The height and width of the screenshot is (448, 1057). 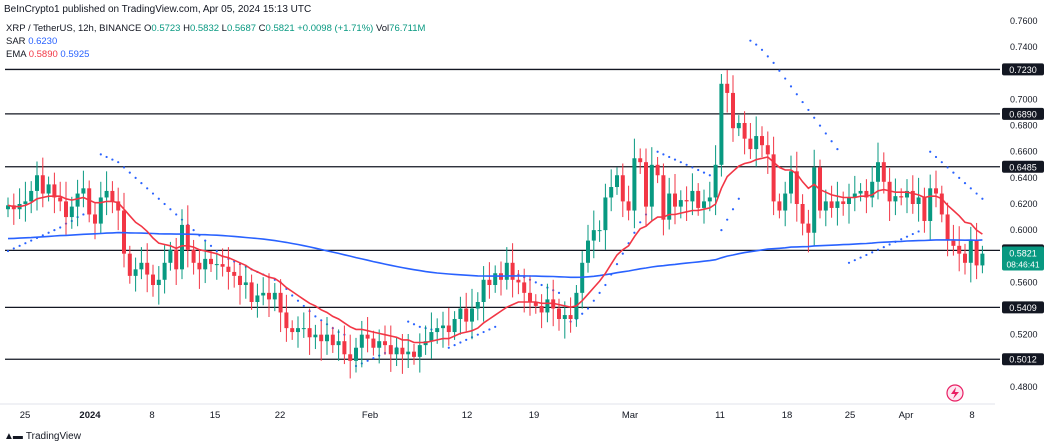 What do you see at coordinates (906, 415) in the screenshot?
I see `x-tick-label: Apr` at bounding box center [906, 415].